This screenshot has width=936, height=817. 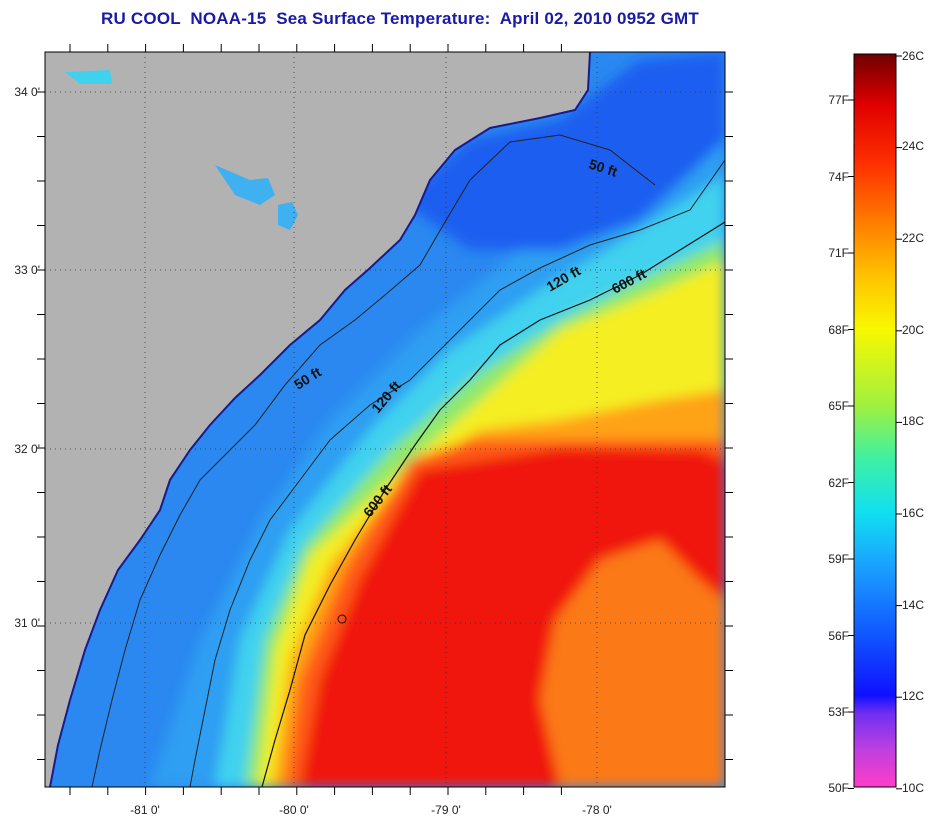 I want to click on colorbar-celsius-label: 16C, so click(x=913, y=513).